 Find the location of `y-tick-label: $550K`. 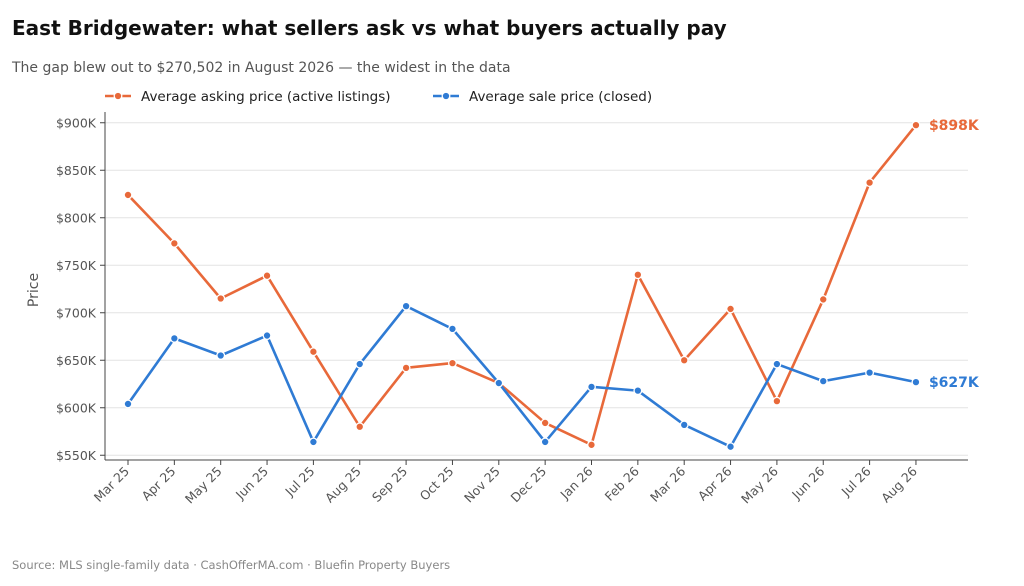

y-tick-label: $550K is located at coordinates (76, 455).